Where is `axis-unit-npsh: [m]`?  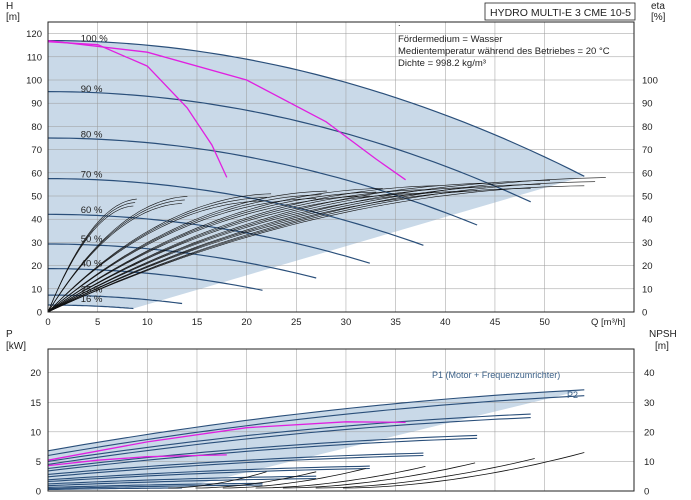 axis-unit-npsh: [m] is located at coordinates (662, 346).